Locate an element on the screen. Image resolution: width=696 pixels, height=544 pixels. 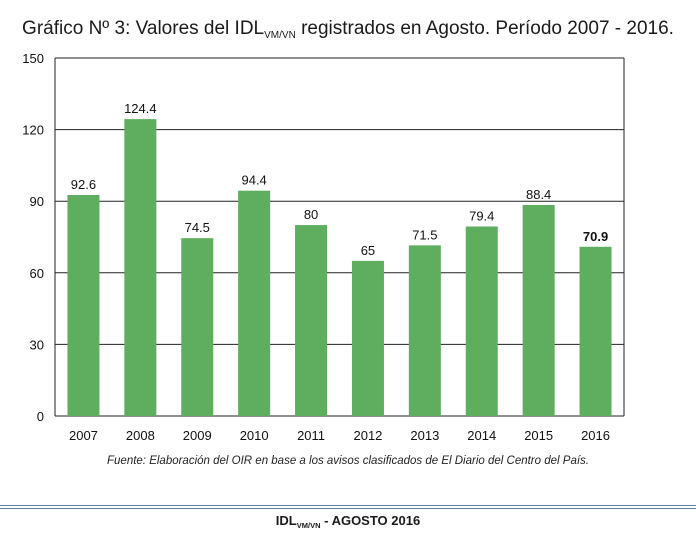
x-tick-label: 2009 is located at coordinates (197, 435).